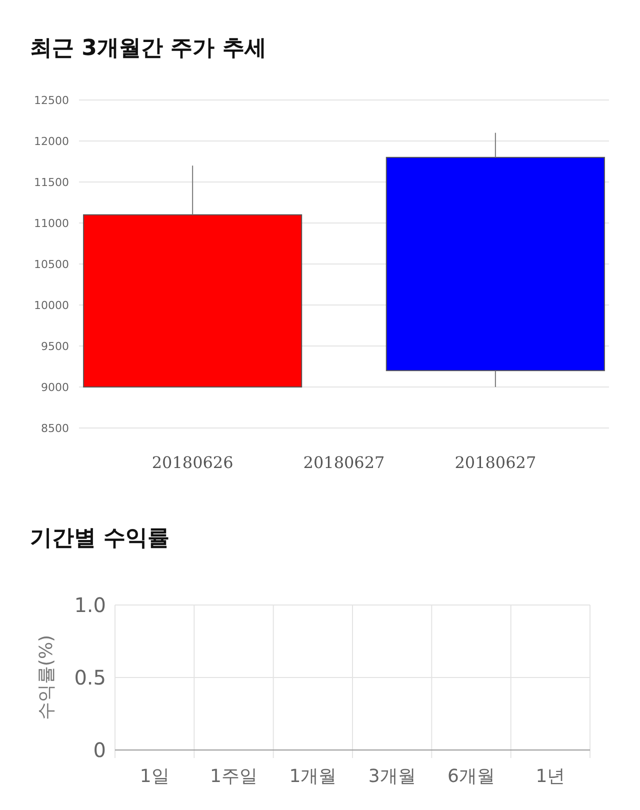 The image size is (640, 810). I want to click on x-tick-label: 1주일, so click(234, 776).